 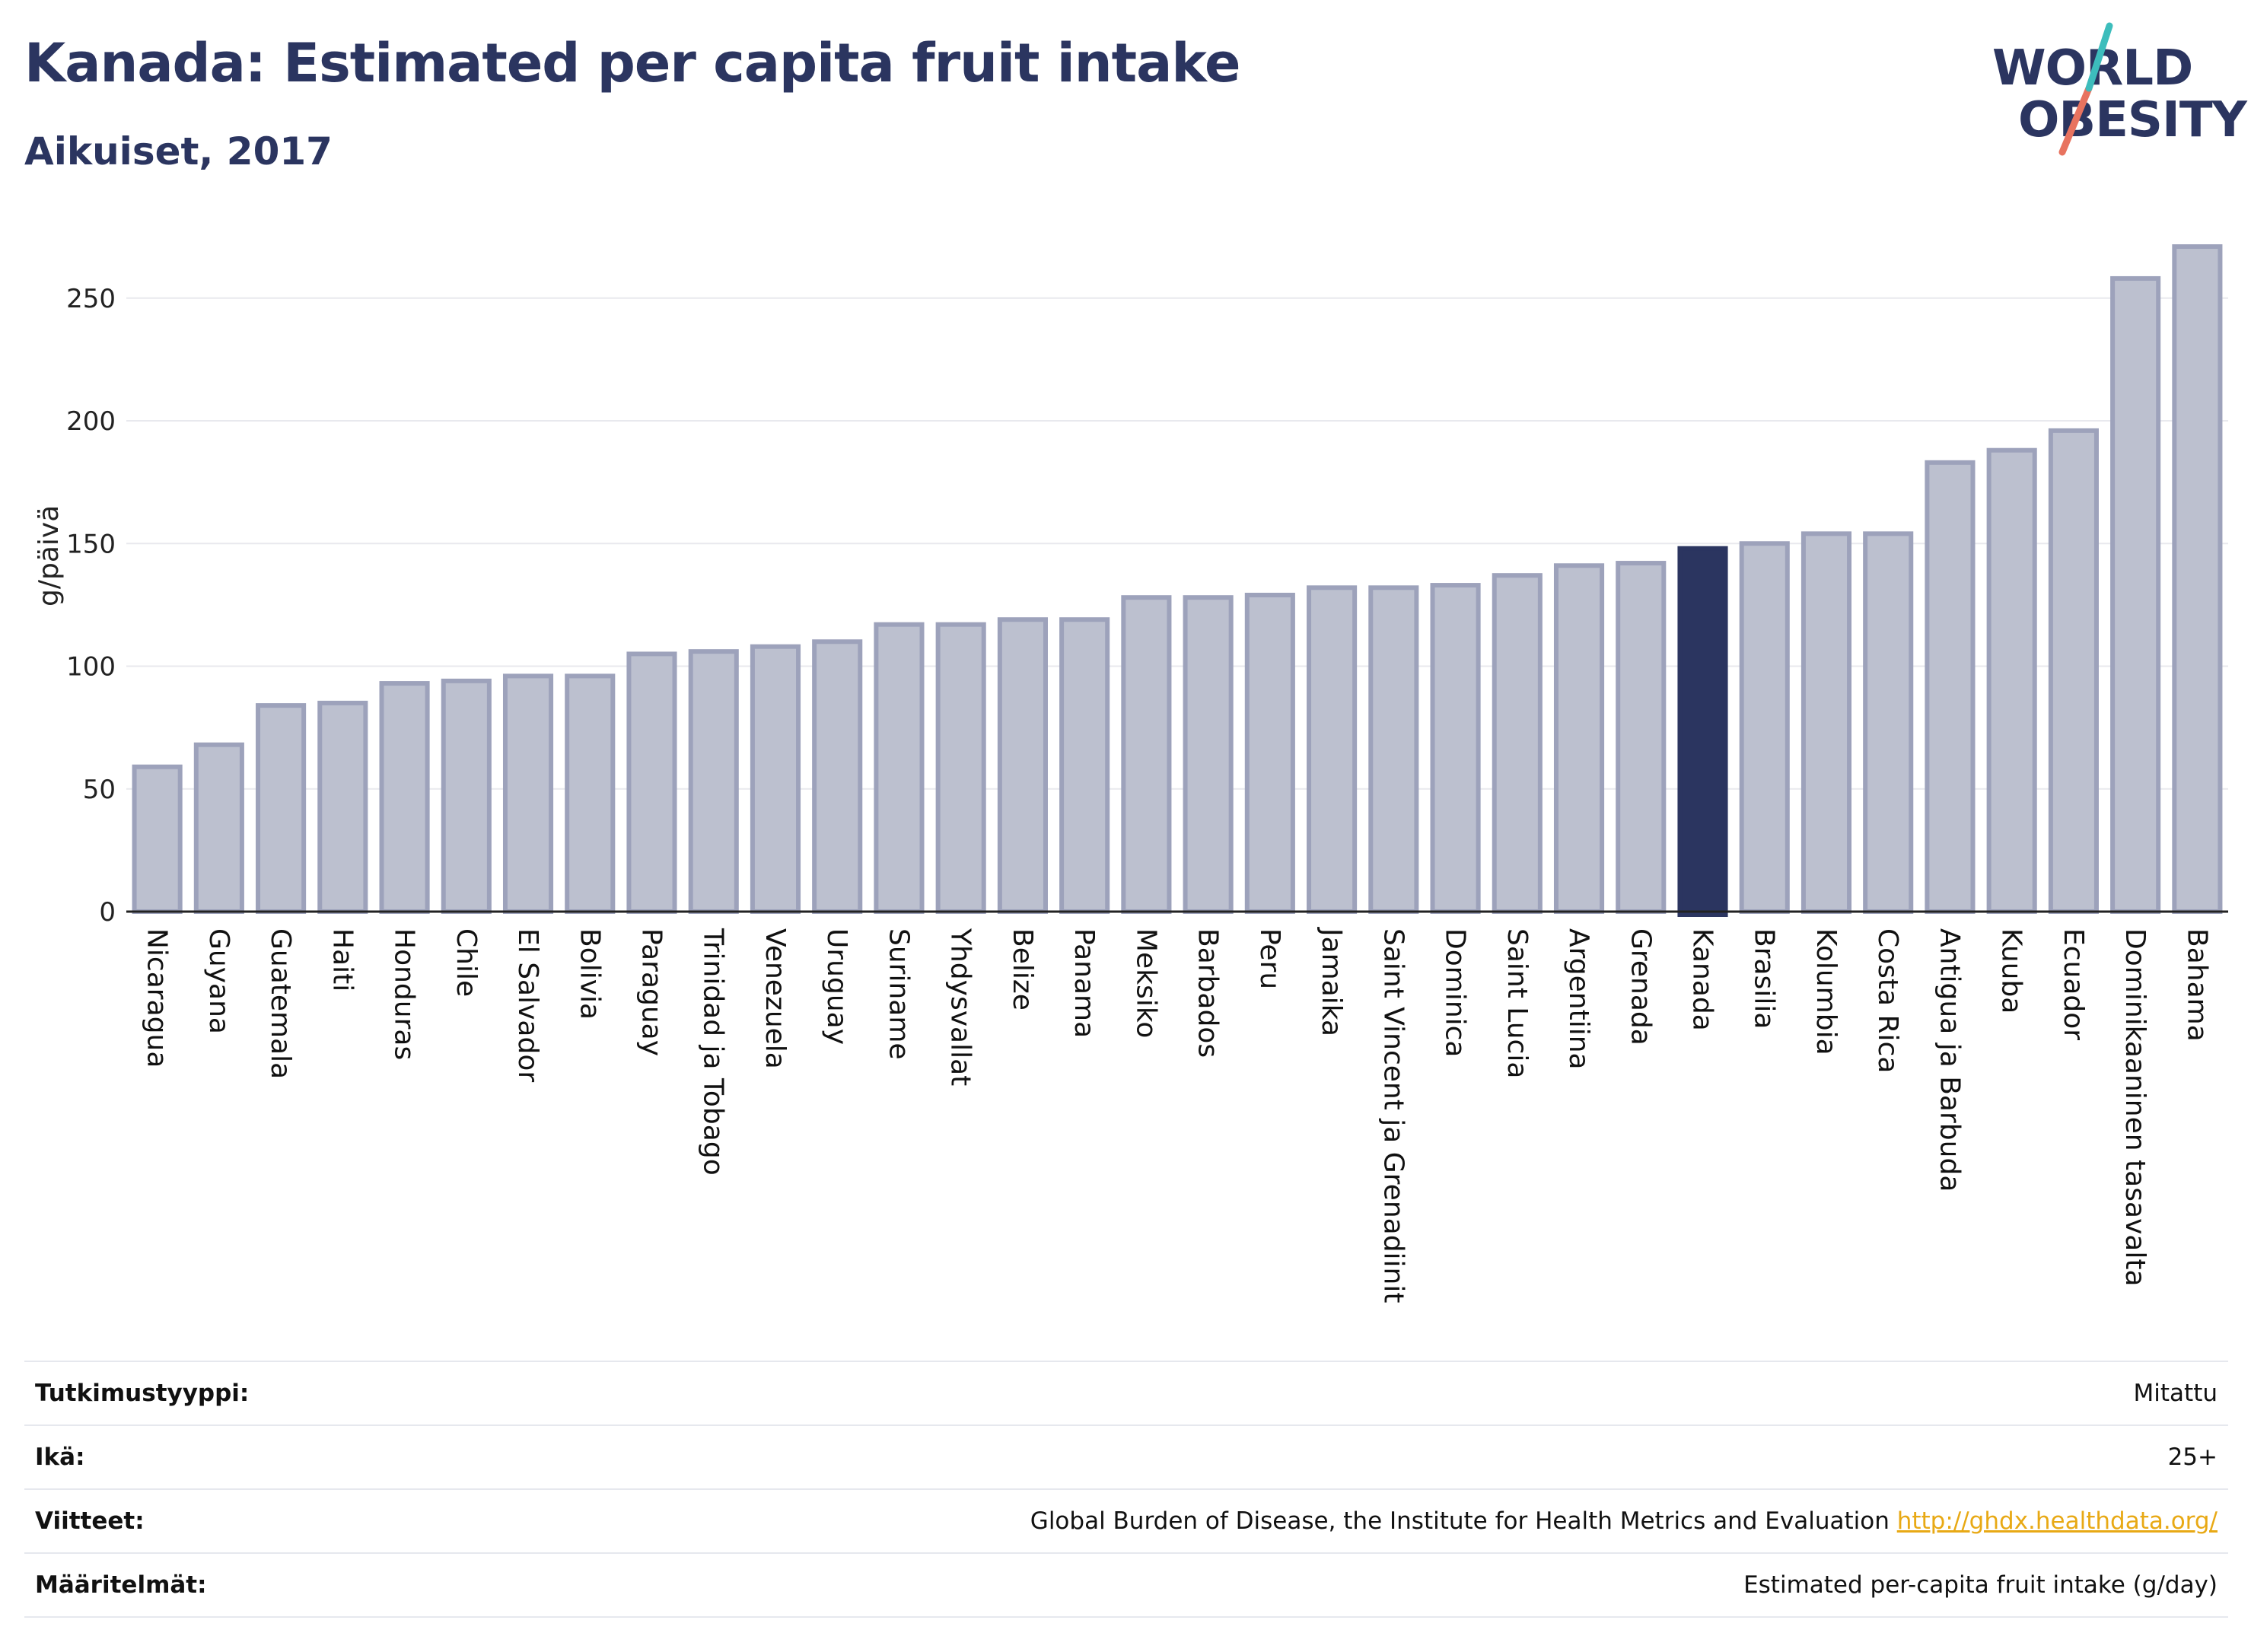 What do you see at coordinates (91, 421) in the screenshot?
I see `y-tick-label: 200` at bounding box center [91, 421].